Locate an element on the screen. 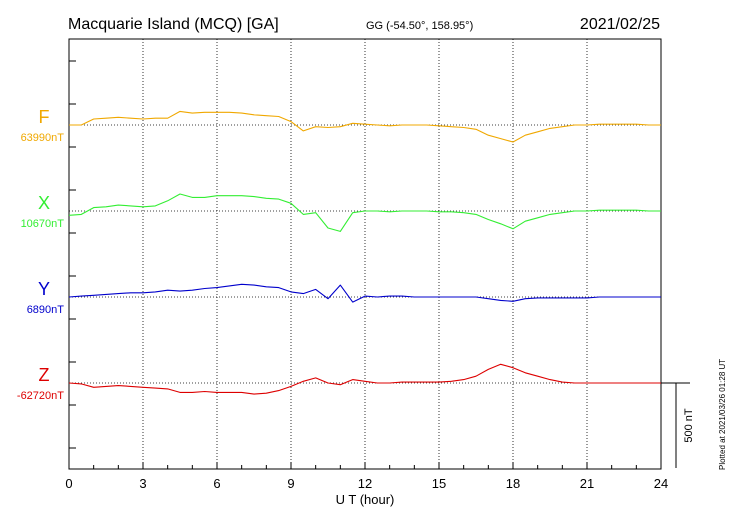 Image resolution: width=730 pixels, height=520 pixels. x-tick-label: 12 is located at coordinates (365, 483).